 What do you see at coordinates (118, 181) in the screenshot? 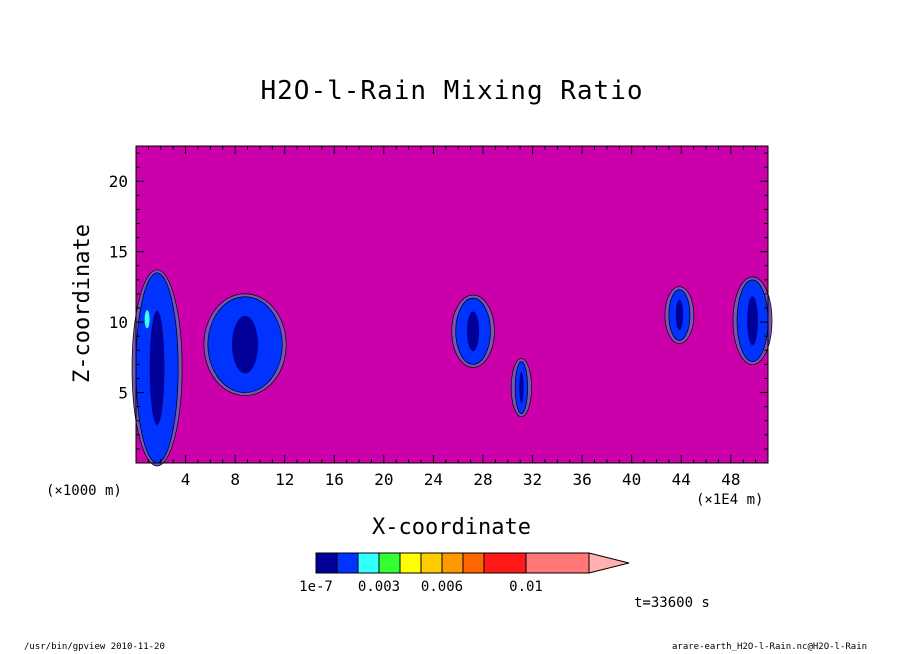
I see `y-tick-label-20: 20` at bounding box center [118, 181].